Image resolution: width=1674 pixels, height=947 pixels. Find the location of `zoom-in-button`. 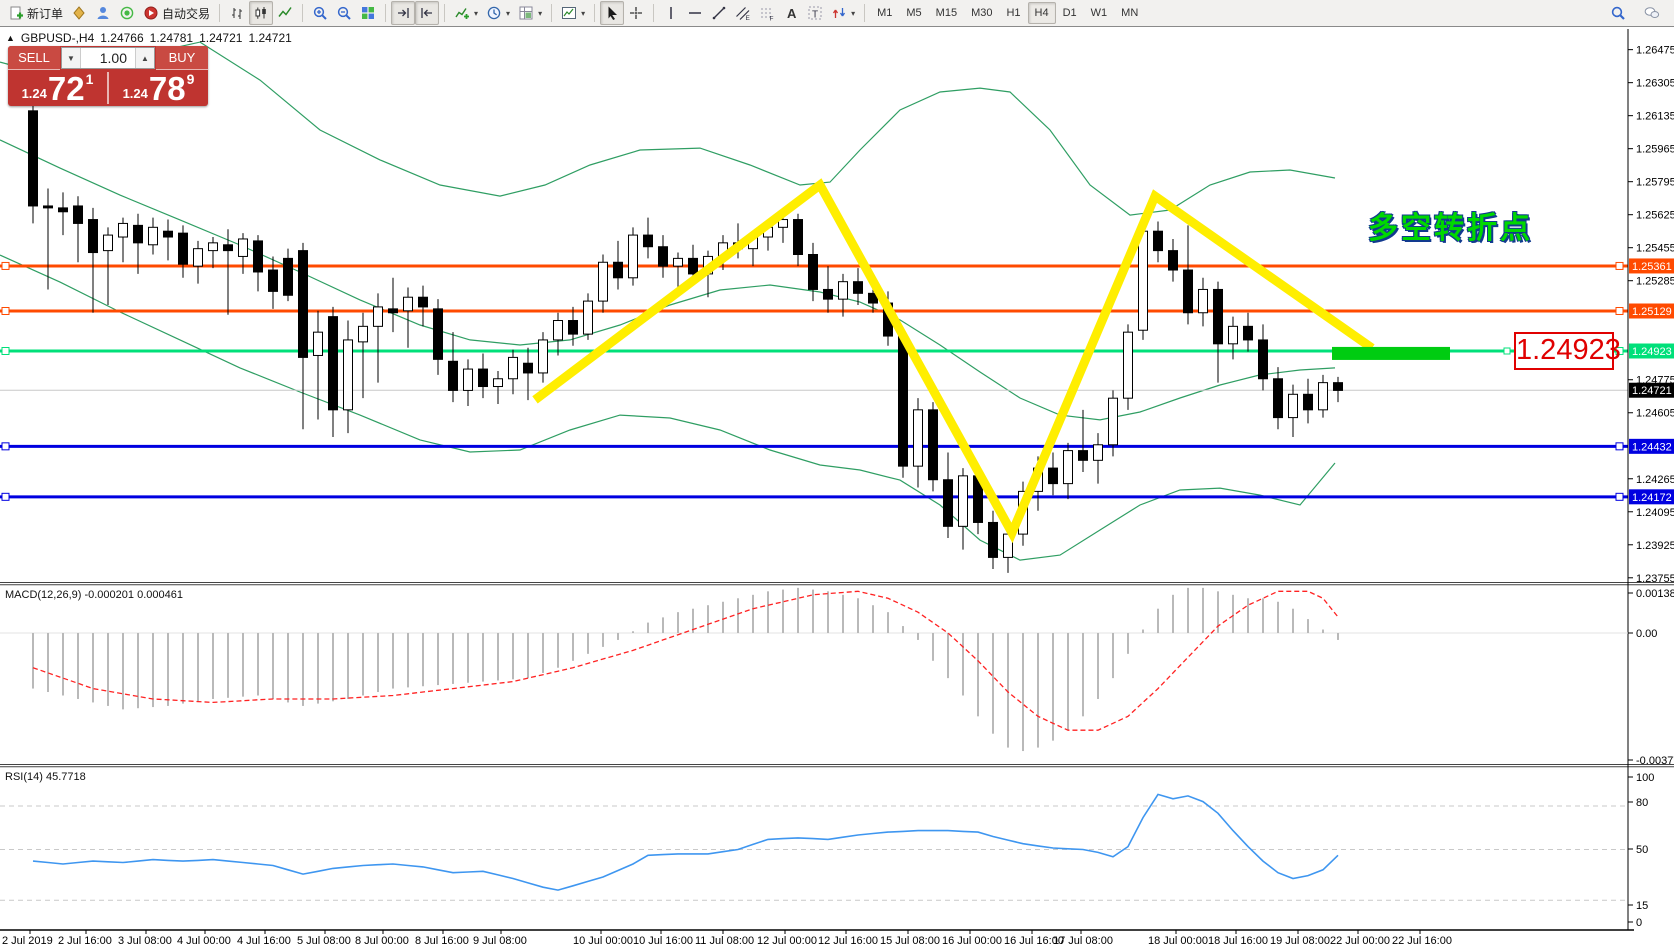

zoom-in-button is located at coordinates (320, 13).